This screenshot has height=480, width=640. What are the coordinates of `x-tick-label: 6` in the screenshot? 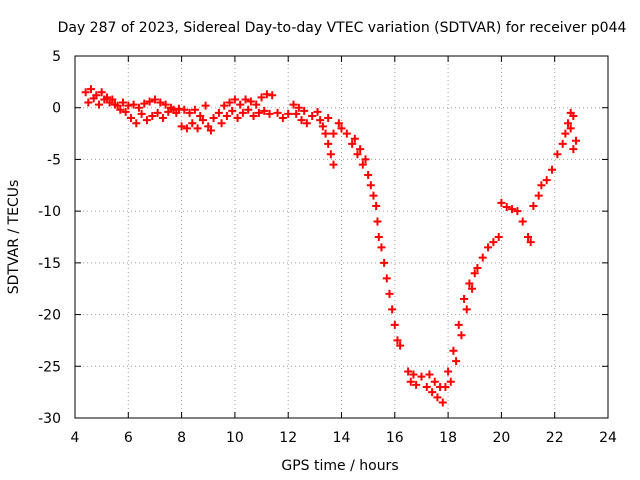 It's located at (128, 438).